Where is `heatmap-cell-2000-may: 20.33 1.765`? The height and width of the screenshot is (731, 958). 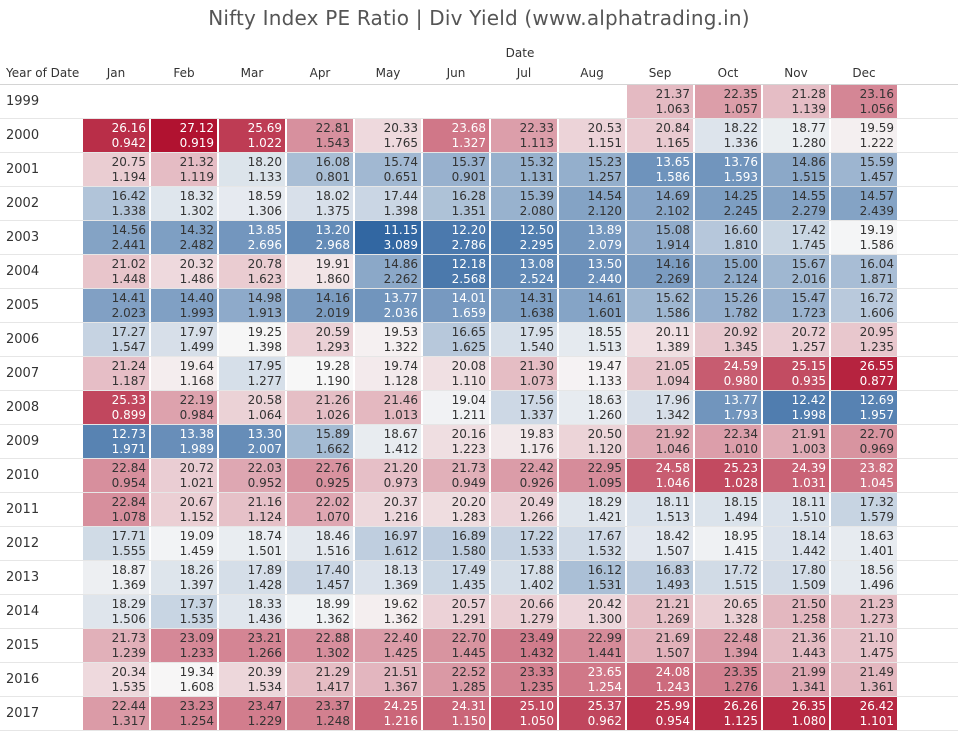
heatmap-cell-2000-may: 20.33 1.765 is located at coordinates (388, 135).